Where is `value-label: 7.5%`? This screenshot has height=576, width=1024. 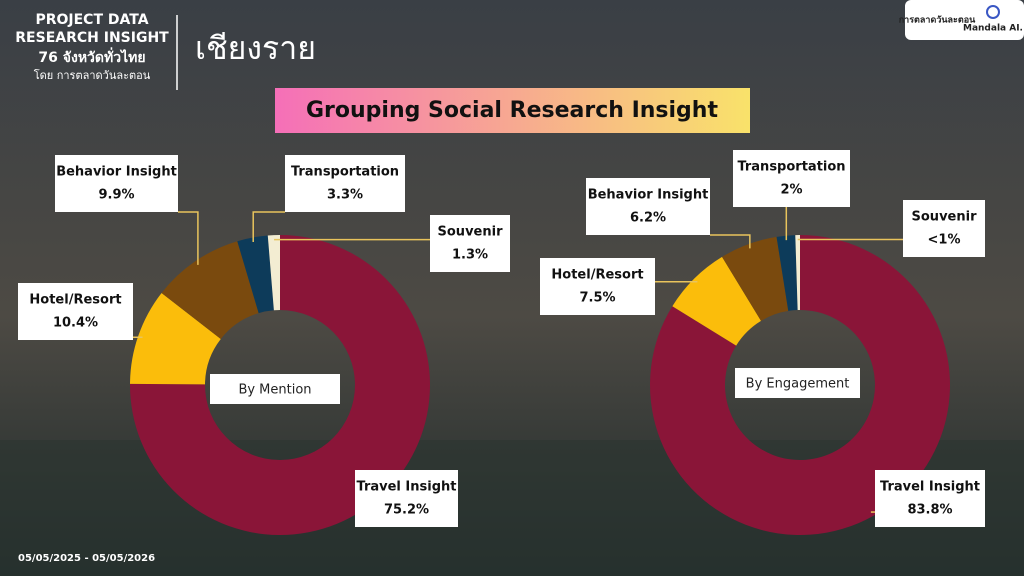
value-label: 7.5% is located at coordinates (597, 298).